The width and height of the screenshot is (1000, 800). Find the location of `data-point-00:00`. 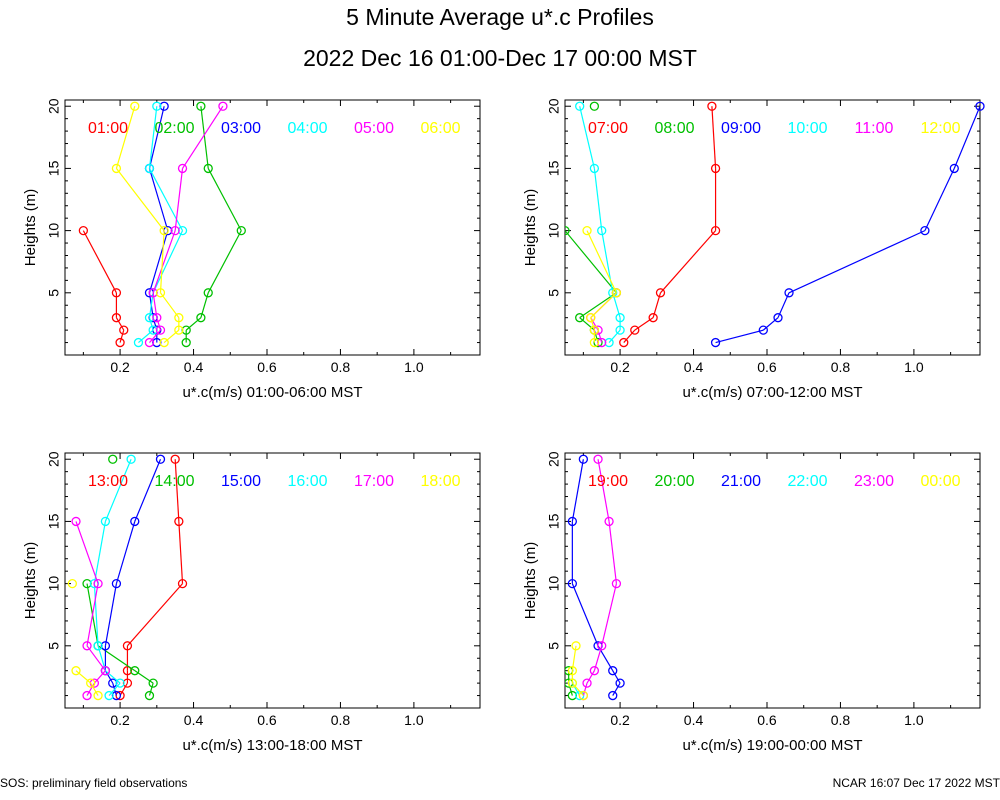

data-point-00:00 is located at coordinates (583, 695).